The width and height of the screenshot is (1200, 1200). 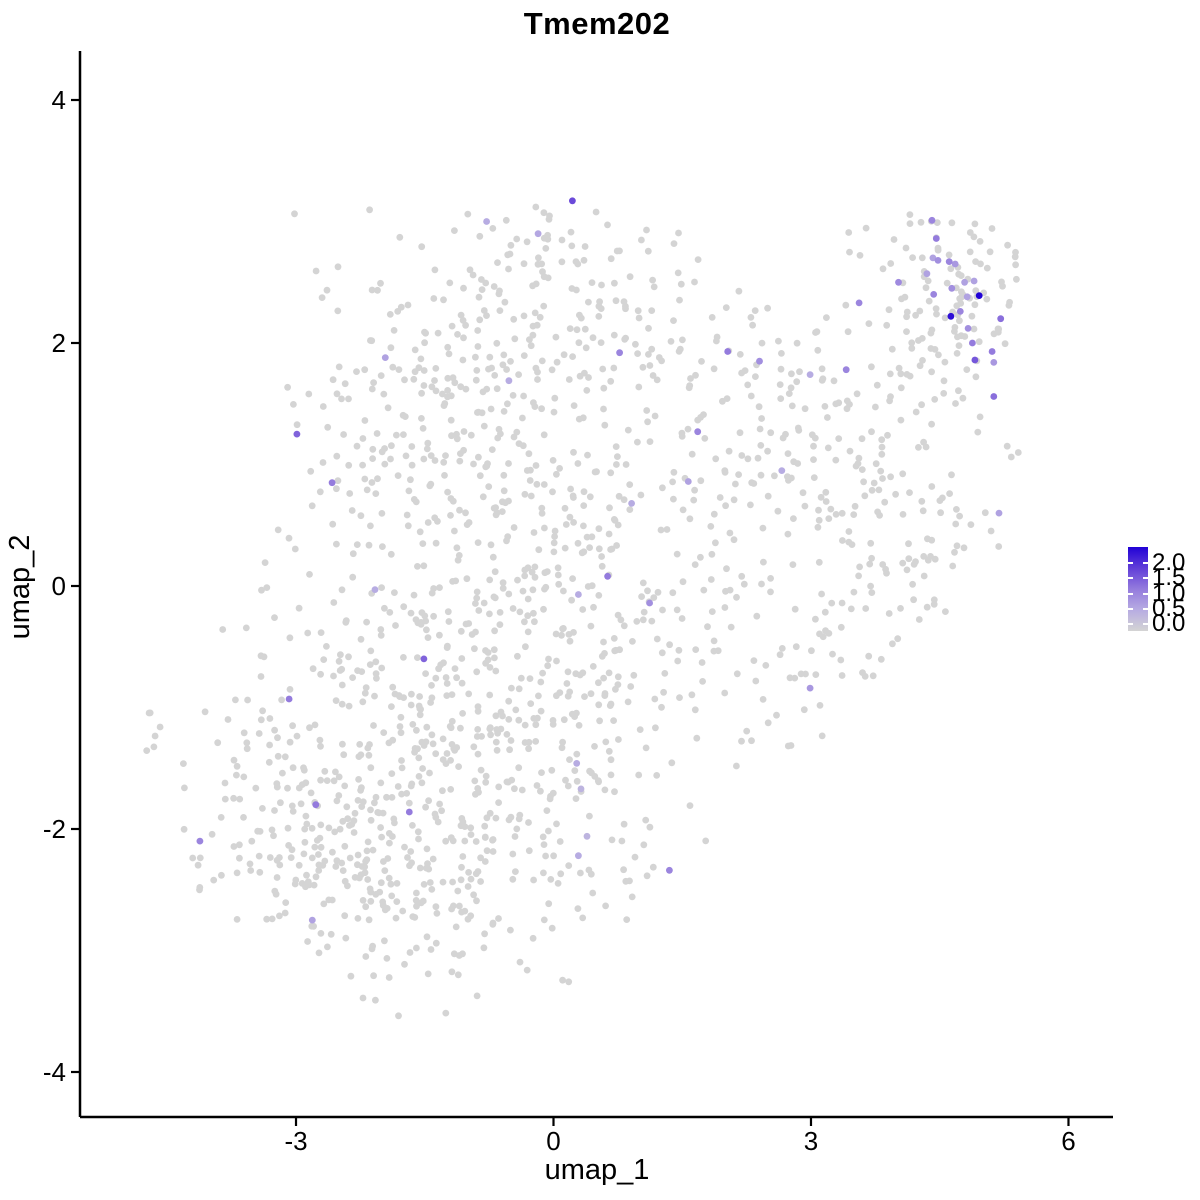 What do you see at coordinates (1138, 589) in the screenshot?
I see `colorbar-gradient` at bounding box center [1138, 589].